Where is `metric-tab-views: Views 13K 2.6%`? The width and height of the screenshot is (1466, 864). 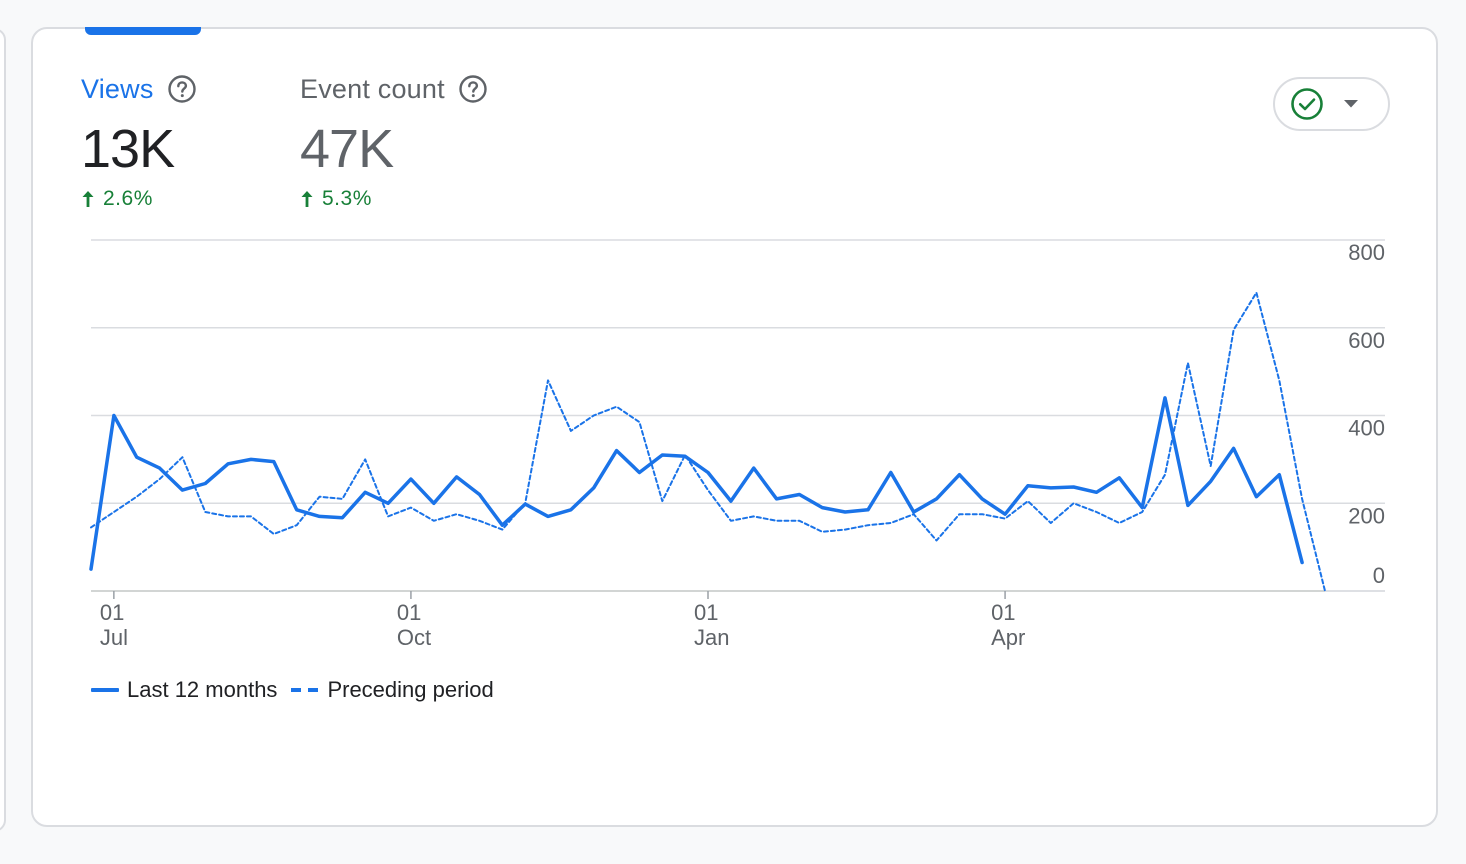
metric-tab-views: Views 13K 2.6% is located at coordinates (139, 141).